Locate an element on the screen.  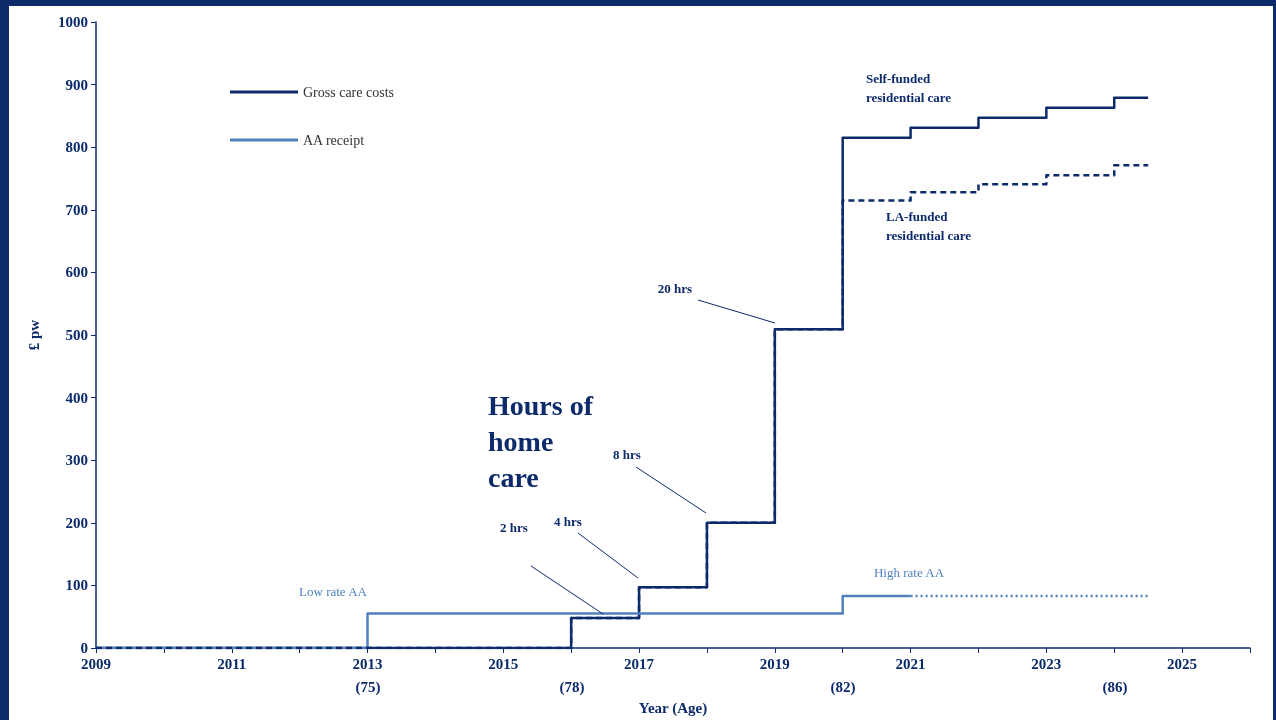
annotation: High rate AA is located at coordinates (909, 572).